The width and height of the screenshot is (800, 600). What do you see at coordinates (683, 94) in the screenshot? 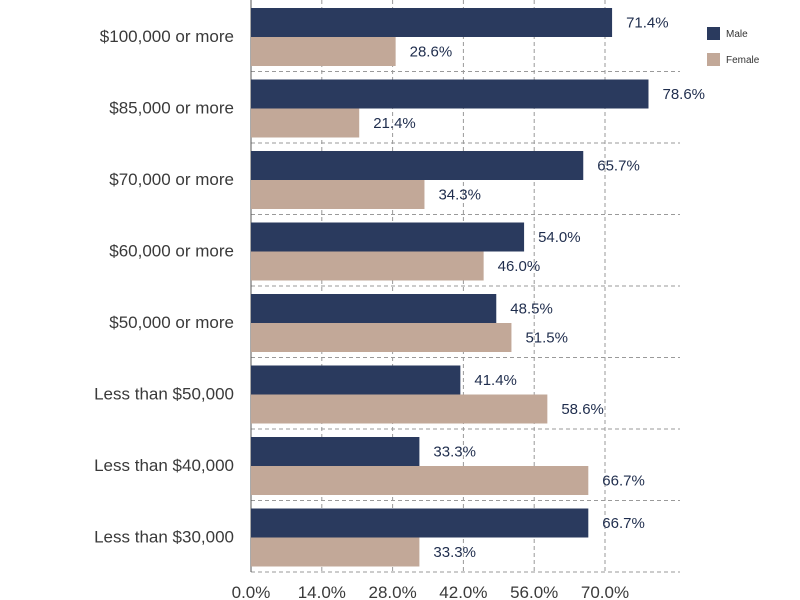
I see `data-label-male: 78.6%` at bounding box center [683, 94].